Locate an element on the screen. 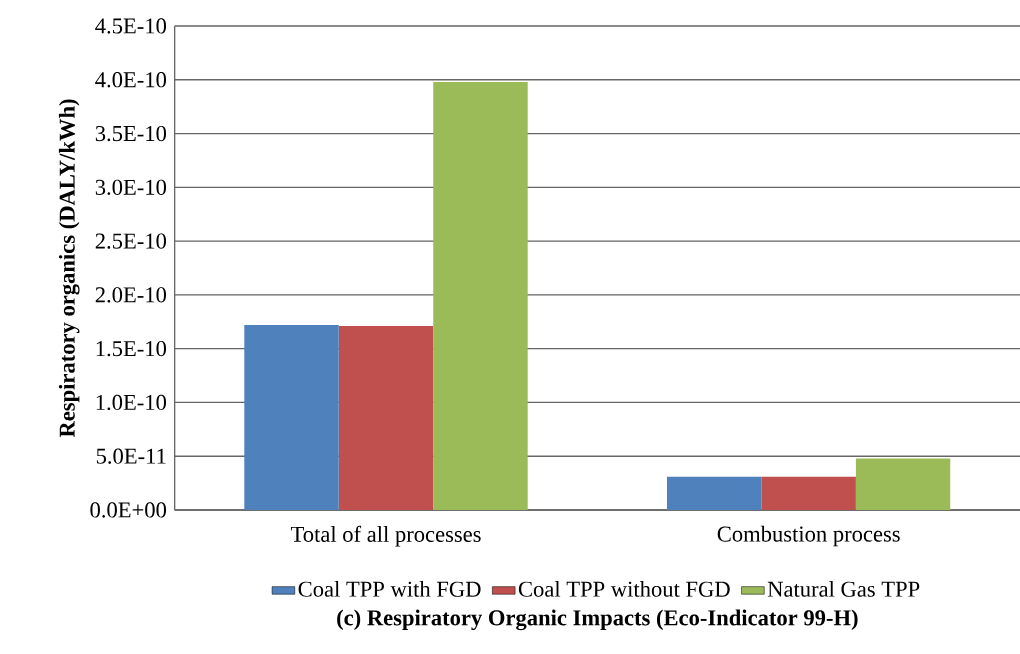 This screenshot has height=654, width=1020. y-tick-label: 0.0E+00 is located at coordinates (128, 510).